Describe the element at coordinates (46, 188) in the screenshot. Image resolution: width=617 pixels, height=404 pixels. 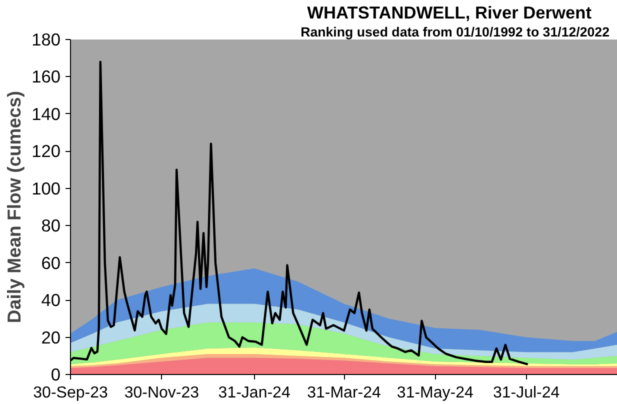
I see `y-tick-label: 100` at that location.